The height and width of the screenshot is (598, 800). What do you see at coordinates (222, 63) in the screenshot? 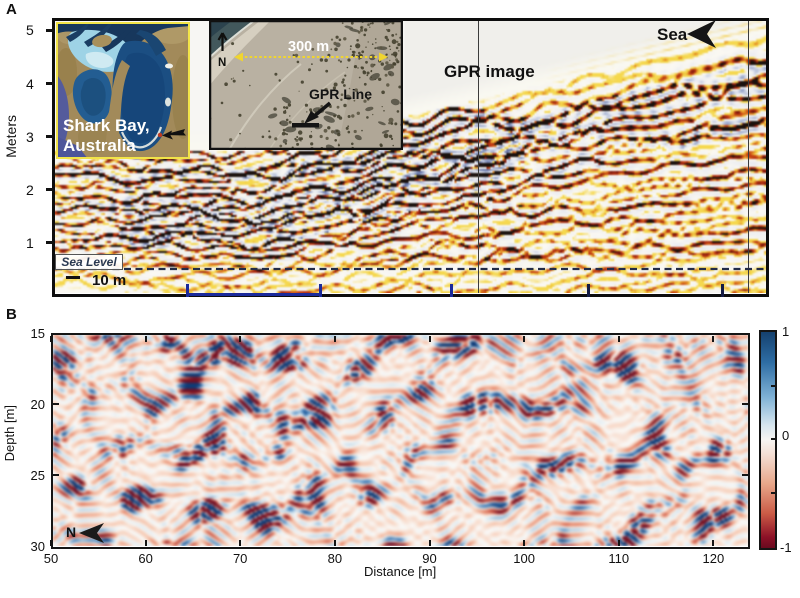
I see `svg-text: N` at bounding box center [222, 63].